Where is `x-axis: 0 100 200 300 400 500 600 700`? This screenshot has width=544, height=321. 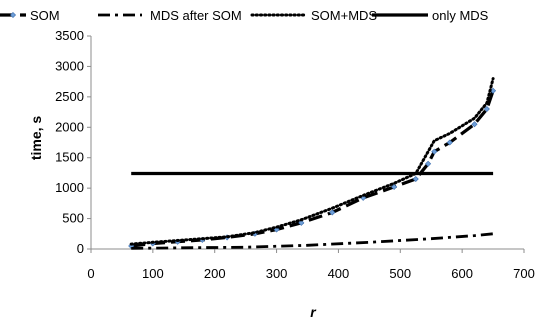 x-axis: 0 100 200 300 400 500 600 700 is located at coordinates (311, 264).